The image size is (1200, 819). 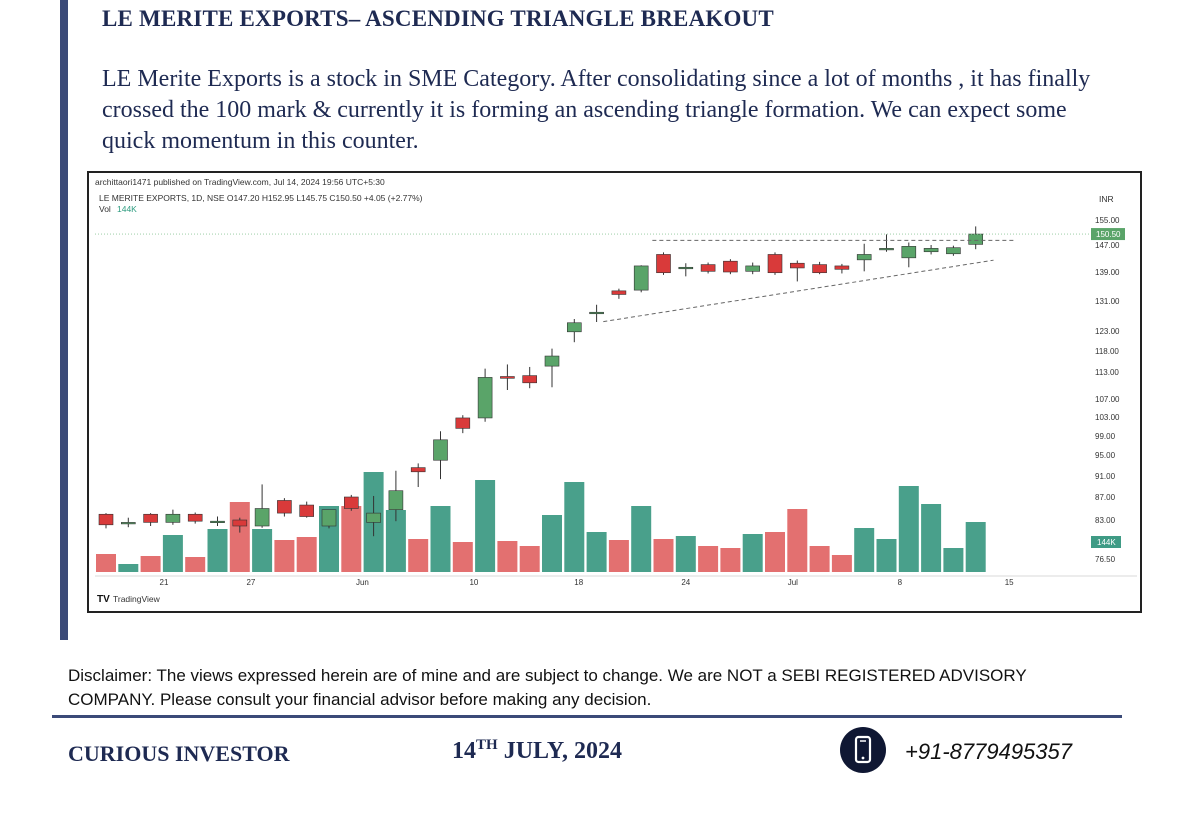 What do you see at coordinates (1107, 220) in the screenshot?
I see `y-tick-label: 155.00` at bounding box center [1107, 220].